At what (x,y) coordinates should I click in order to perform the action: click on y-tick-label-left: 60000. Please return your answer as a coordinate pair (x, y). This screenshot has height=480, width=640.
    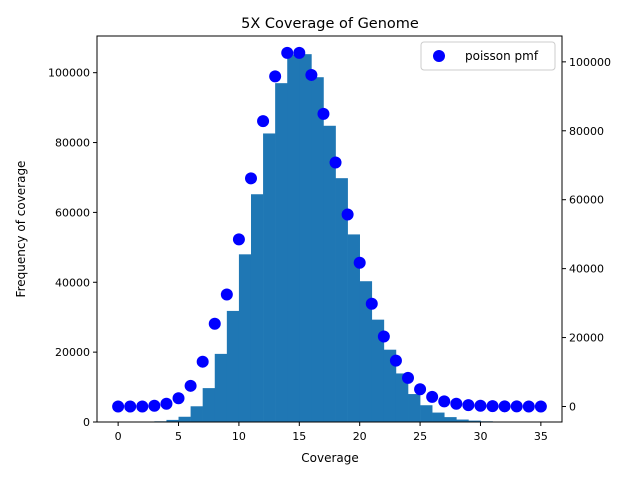
    Looking at the image, I should click on (72, 212).